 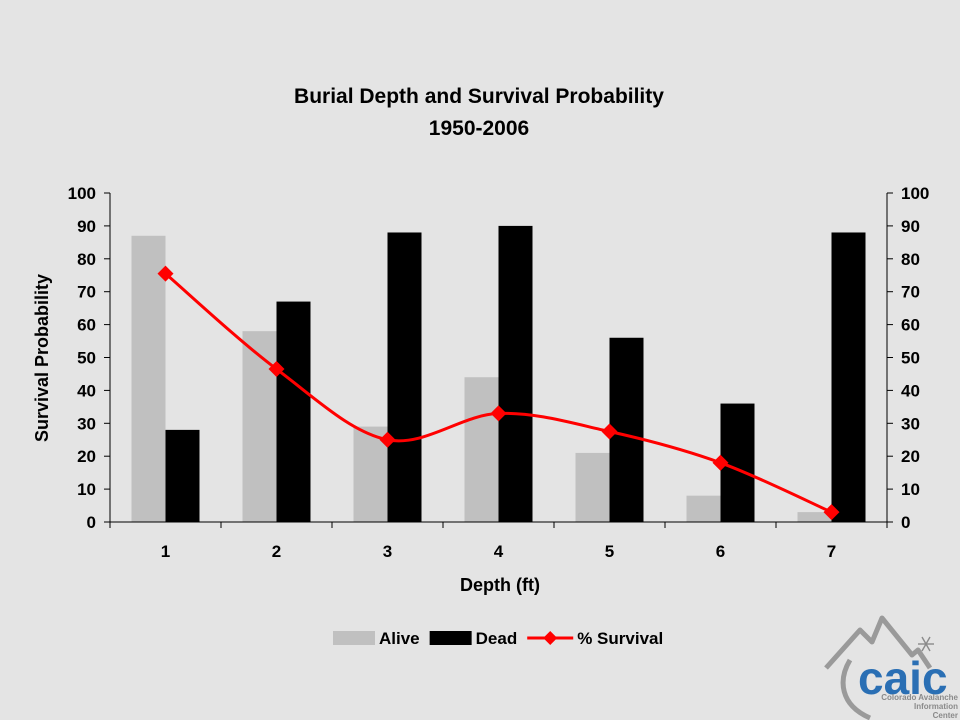 I want to click on y-tick-label-90: 90, so click(x=86, y=226).